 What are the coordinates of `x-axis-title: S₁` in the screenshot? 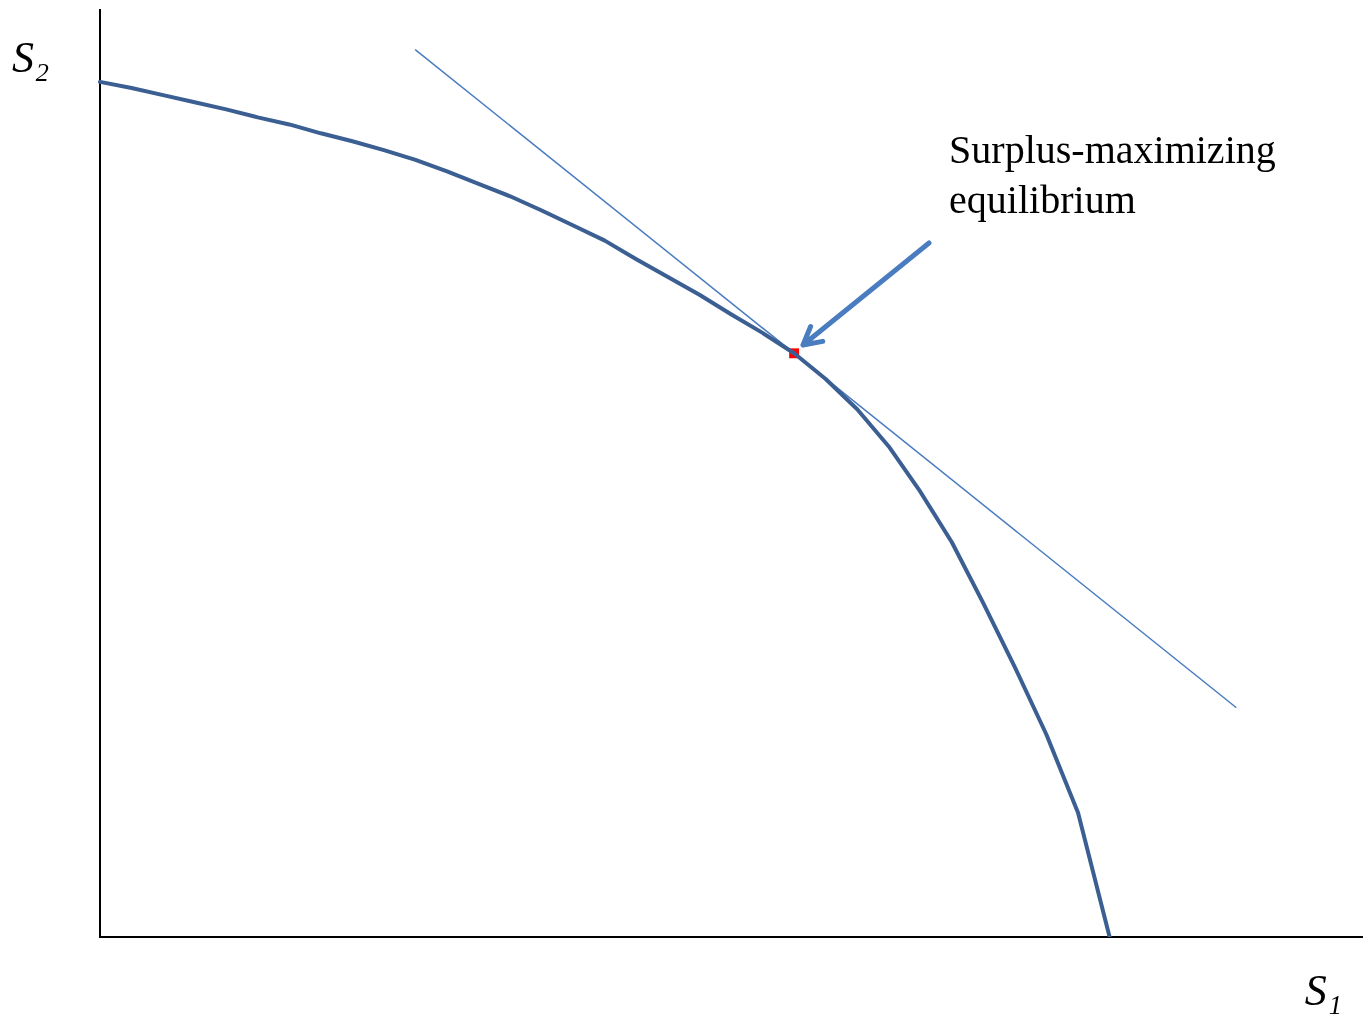 It's located at (1323, 990).